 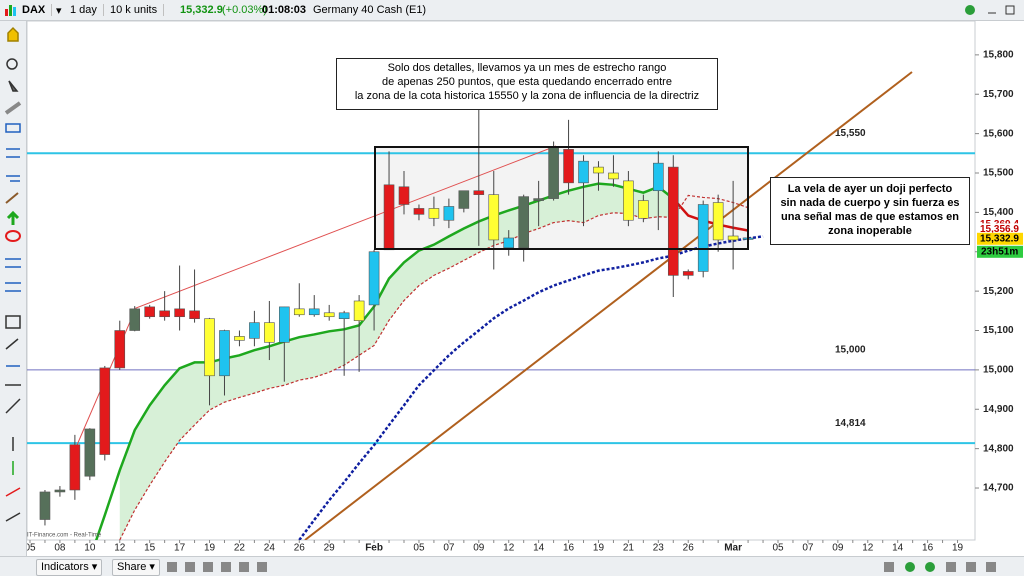 I want to click on y-tick-label: 15,700, so click(x=998, y=94).